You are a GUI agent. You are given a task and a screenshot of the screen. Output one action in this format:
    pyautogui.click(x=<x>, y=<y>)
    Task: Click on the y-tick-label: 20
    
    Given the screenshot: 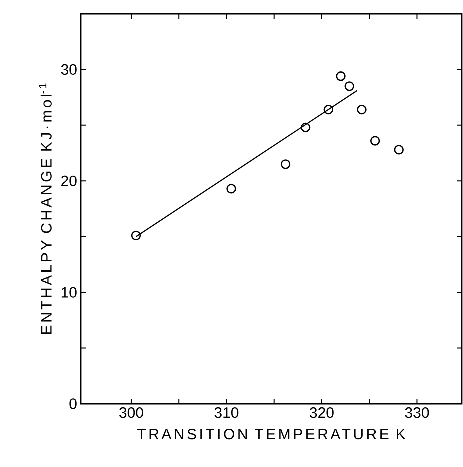 What is the action you would take?
    pyautogui.click(x=69, y=181)
    